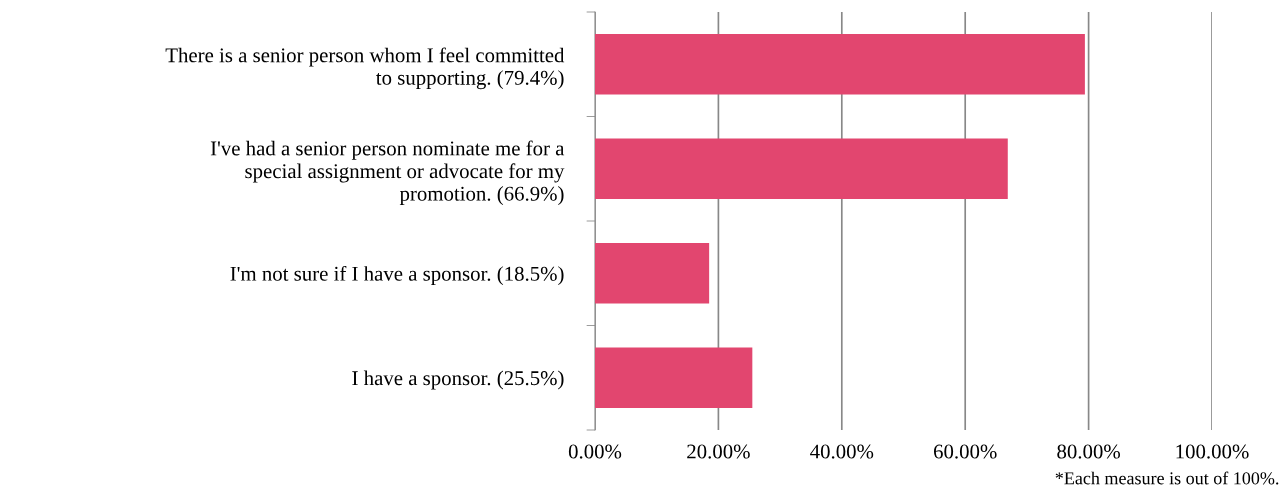 This screenshot has width=1282, height=492. I want to click on x-tick-label: 20.00%, so click(718, 451).